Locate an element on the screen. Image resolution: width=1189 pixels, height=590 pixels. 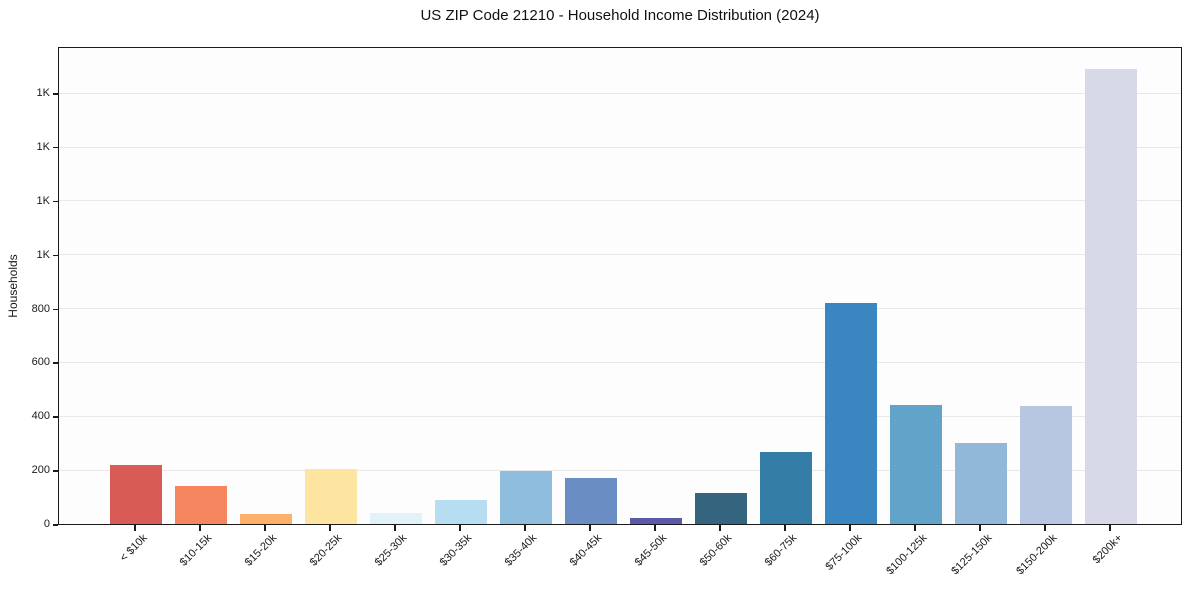
x-tick-label: $75-100k is located at coordinates (844, 552).